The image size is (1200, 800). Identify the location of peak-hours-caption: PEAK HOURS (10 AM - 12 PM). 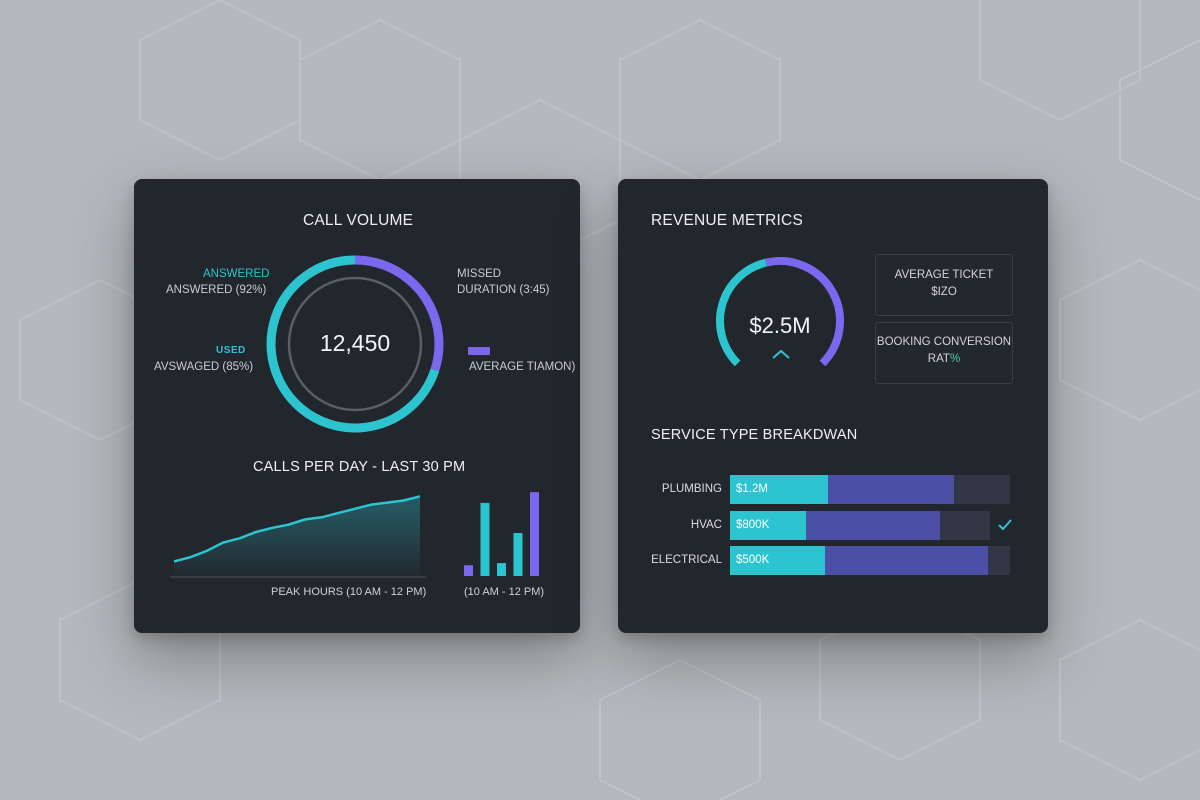
(349, 592).